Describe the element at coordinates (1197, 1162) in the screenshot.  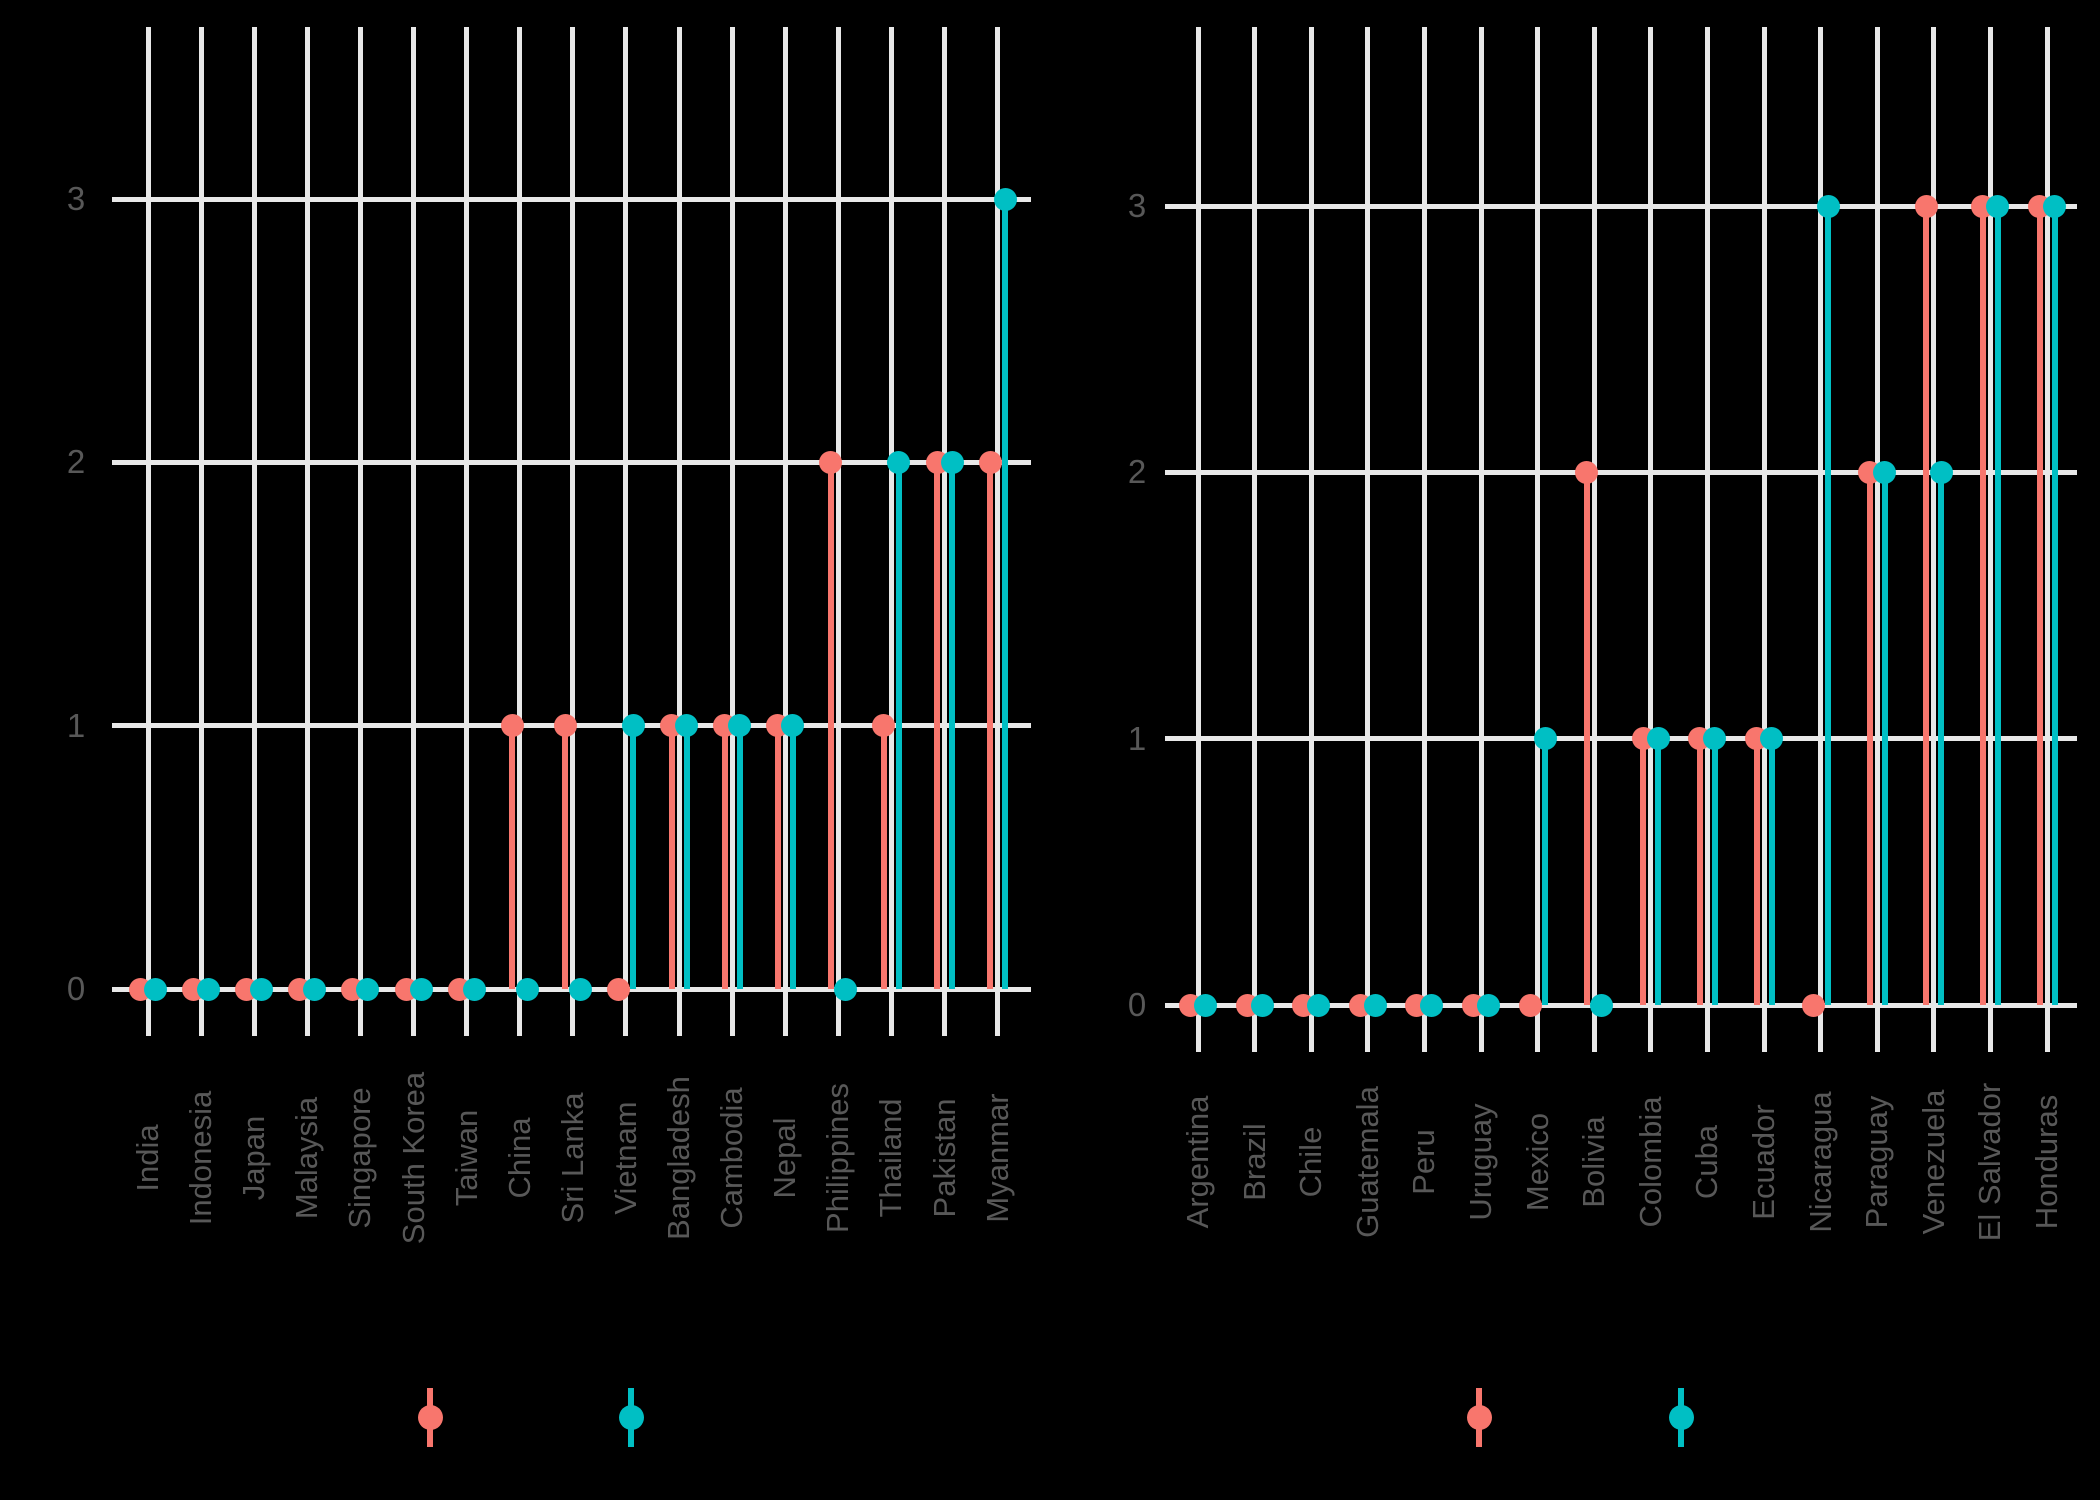
I see `x-tick-label: Argentina` at that location.